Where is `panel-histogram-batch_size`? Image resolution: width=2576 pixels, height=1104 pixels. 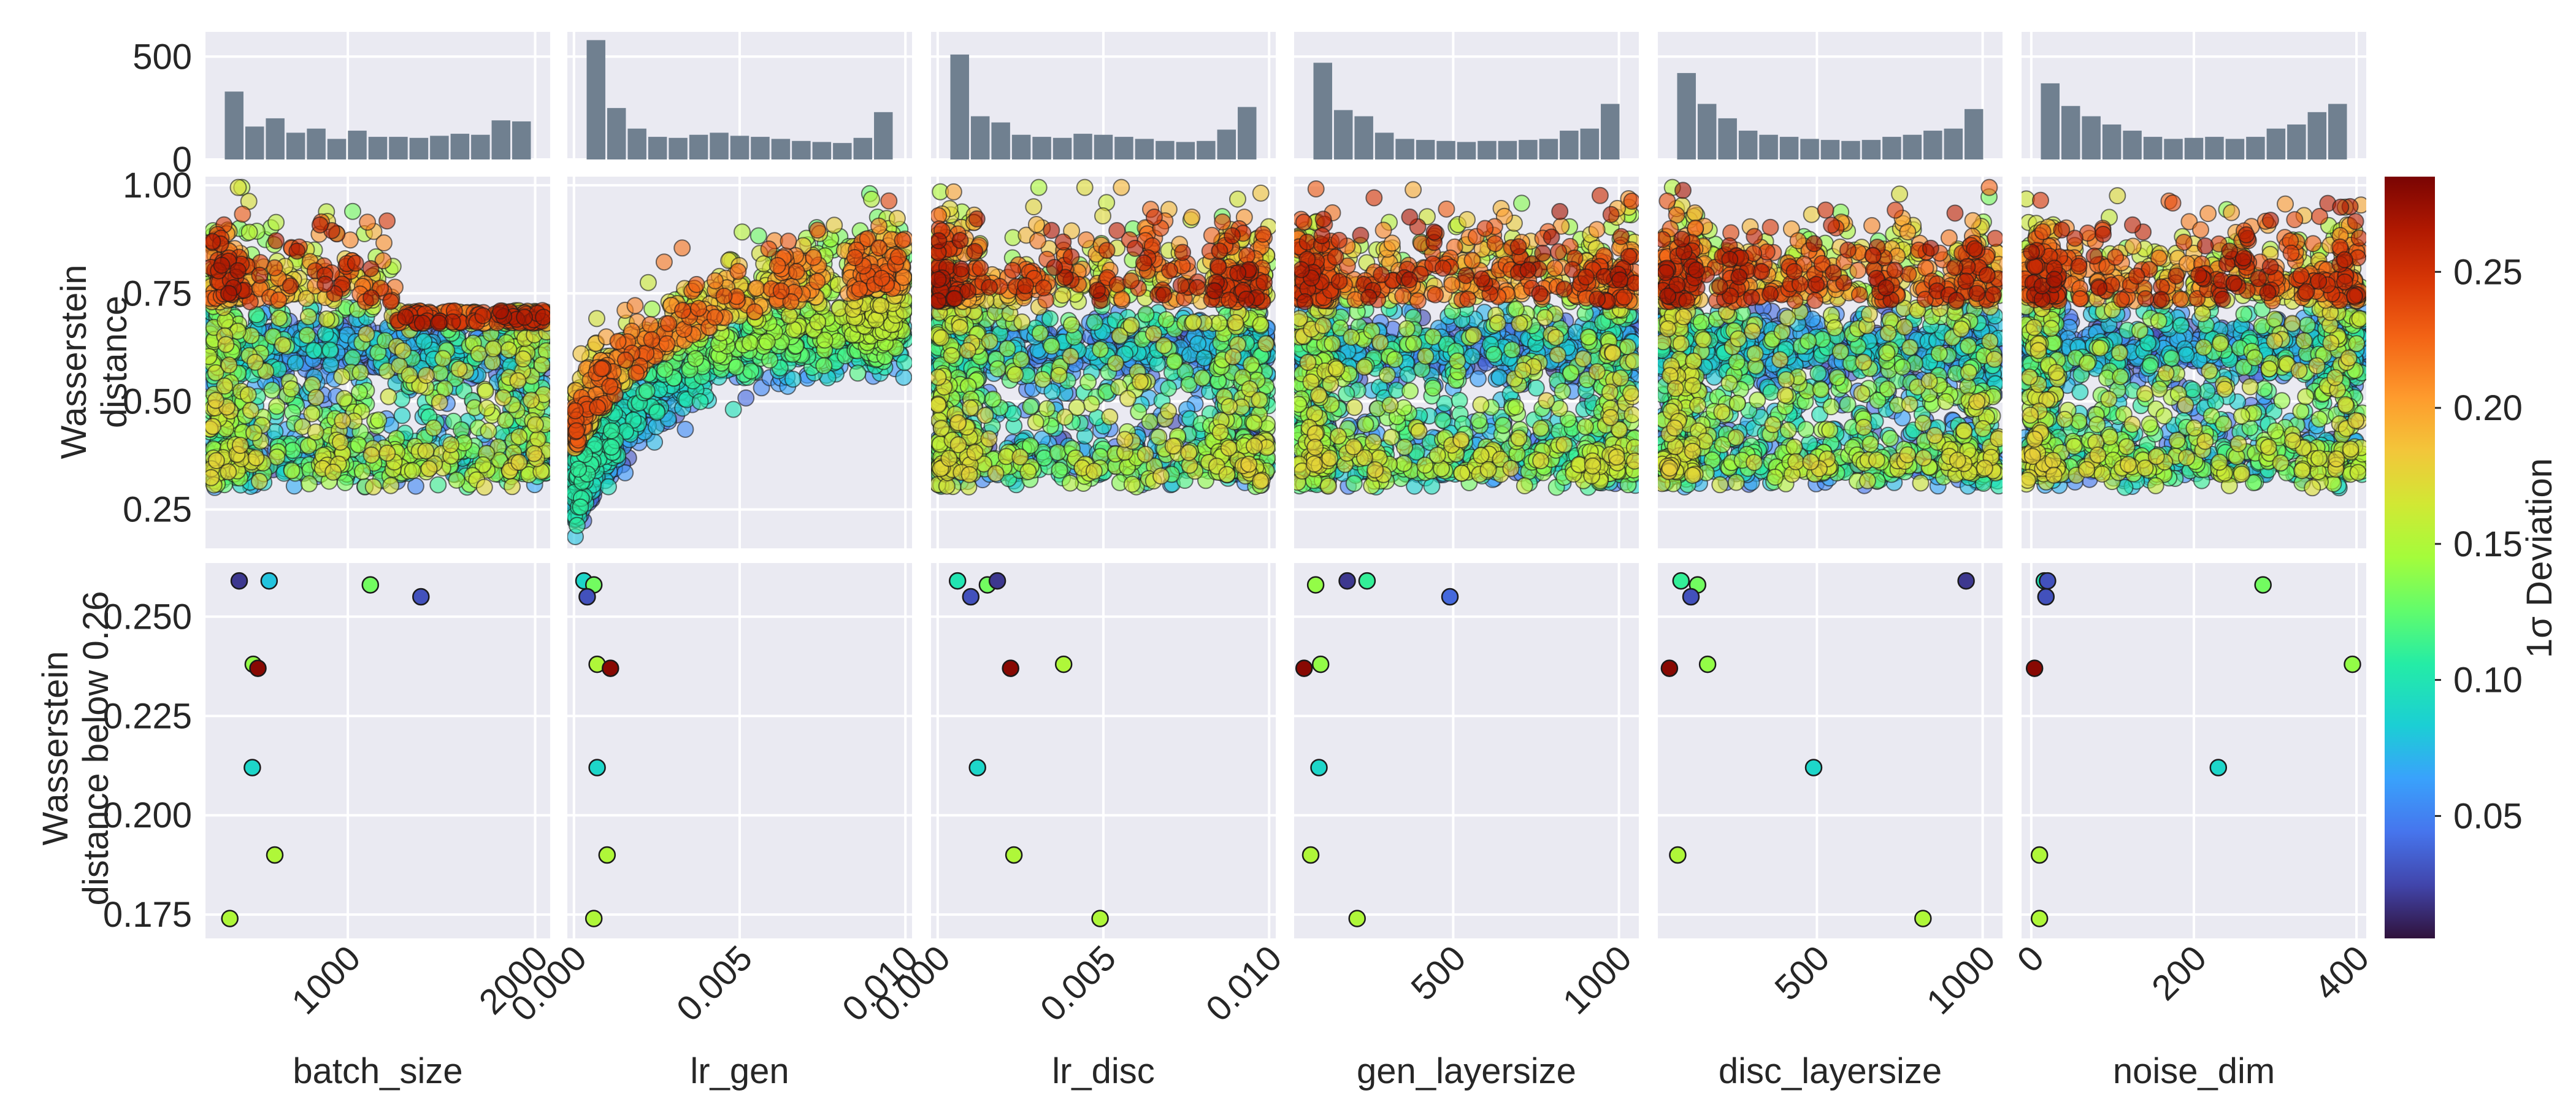 panel-histogram-batch_size is located at coordinates (377, 96).